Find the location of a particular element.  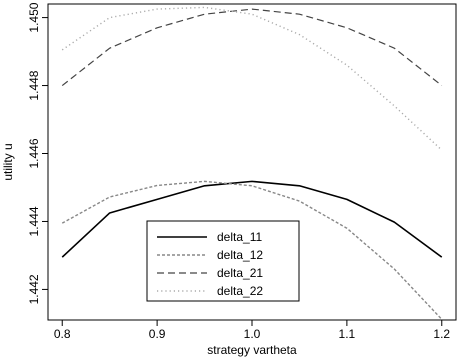

legend: delta_11 delta_12 delta_21 delta_22 is located at coordinates (223, 261).